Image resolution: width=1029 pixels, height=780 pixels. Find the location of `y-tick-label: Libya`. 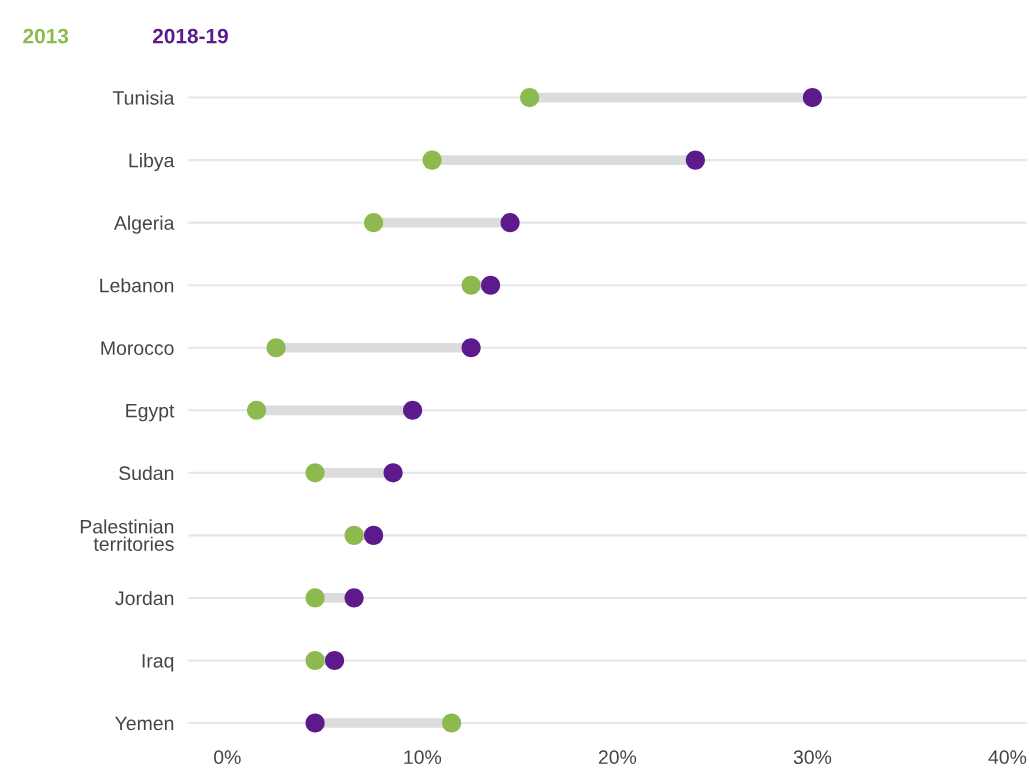

y-tick-label: Libya is located at coordinates (152, 162).